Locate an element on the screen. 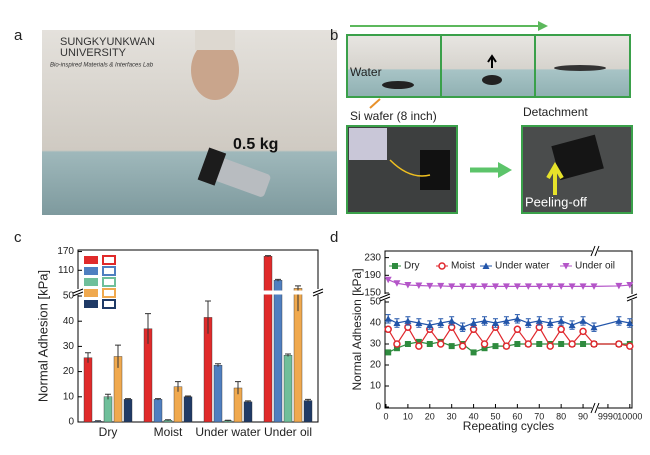 This screenshot has width=650, height=455. legend-label: Dry is located at coordinates (412, 266).